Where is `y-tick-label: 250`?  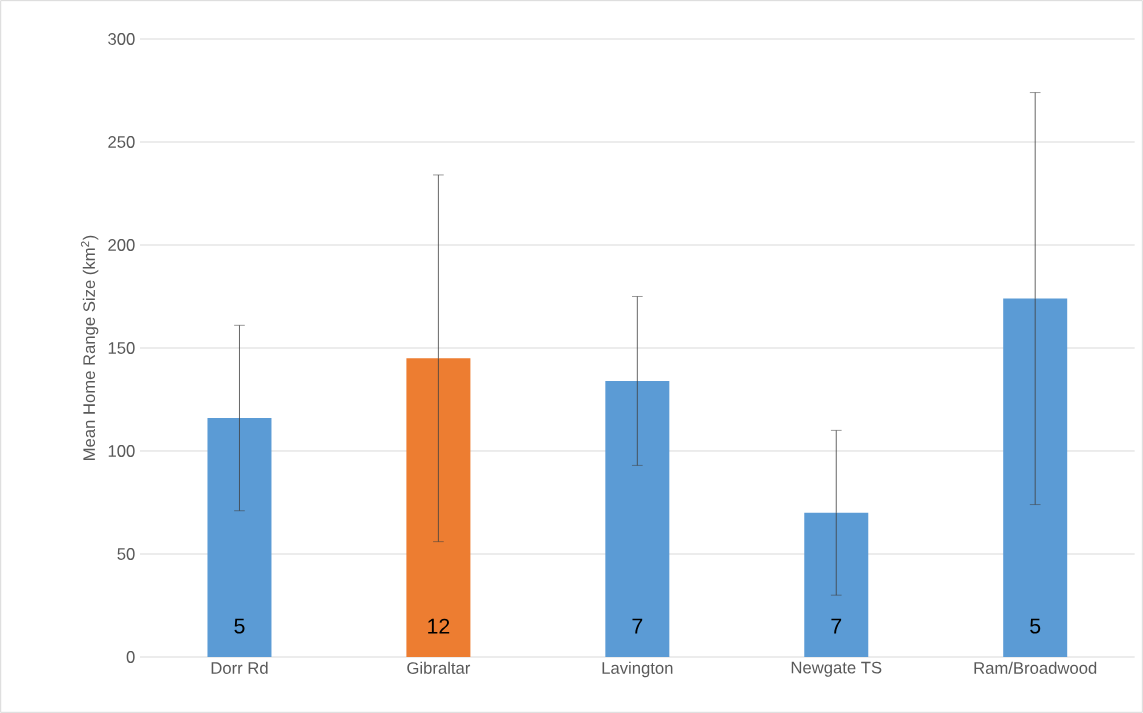 y-tick-label: 250 is located at coordinates (121, 142).